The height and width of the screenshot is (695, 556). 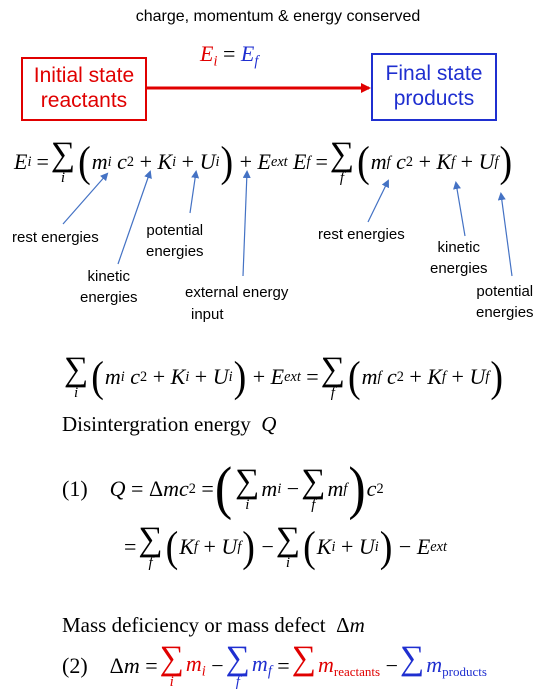 What do you see at coordinates (175, 241) in the screenshot?
I see `potential-energies-initial-label: potential energies` at bounding box center [175, 241].